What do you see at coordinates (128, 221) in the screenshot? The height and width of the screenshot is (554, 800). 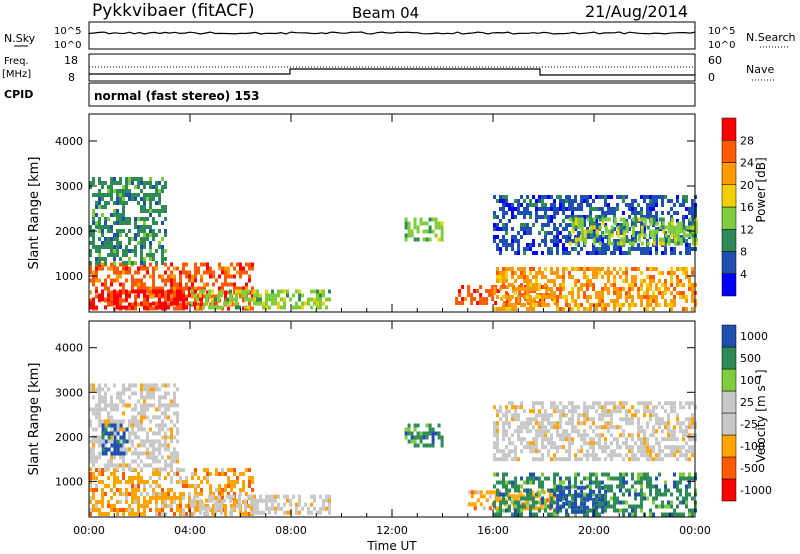 I see `data-region` at bounding box center [128, 221].